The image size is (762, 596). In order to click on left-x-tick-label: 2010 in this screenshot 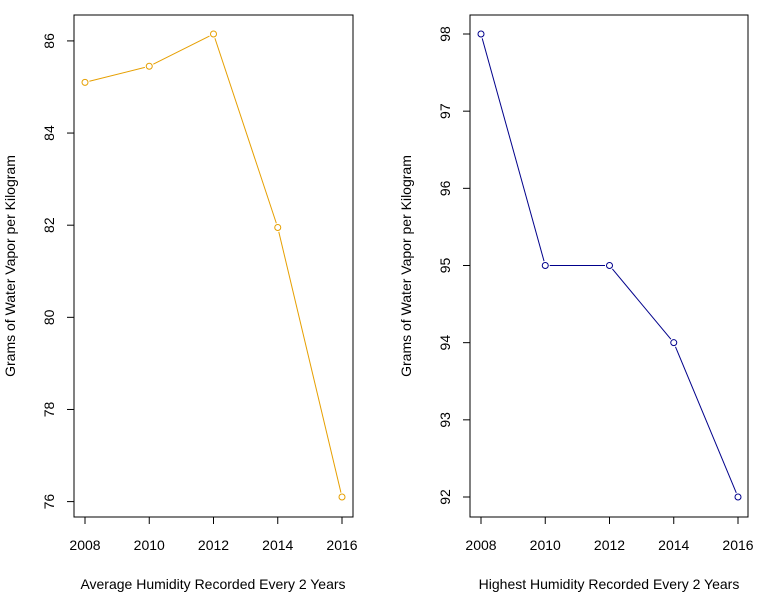, I will do `click(149, 545)`.